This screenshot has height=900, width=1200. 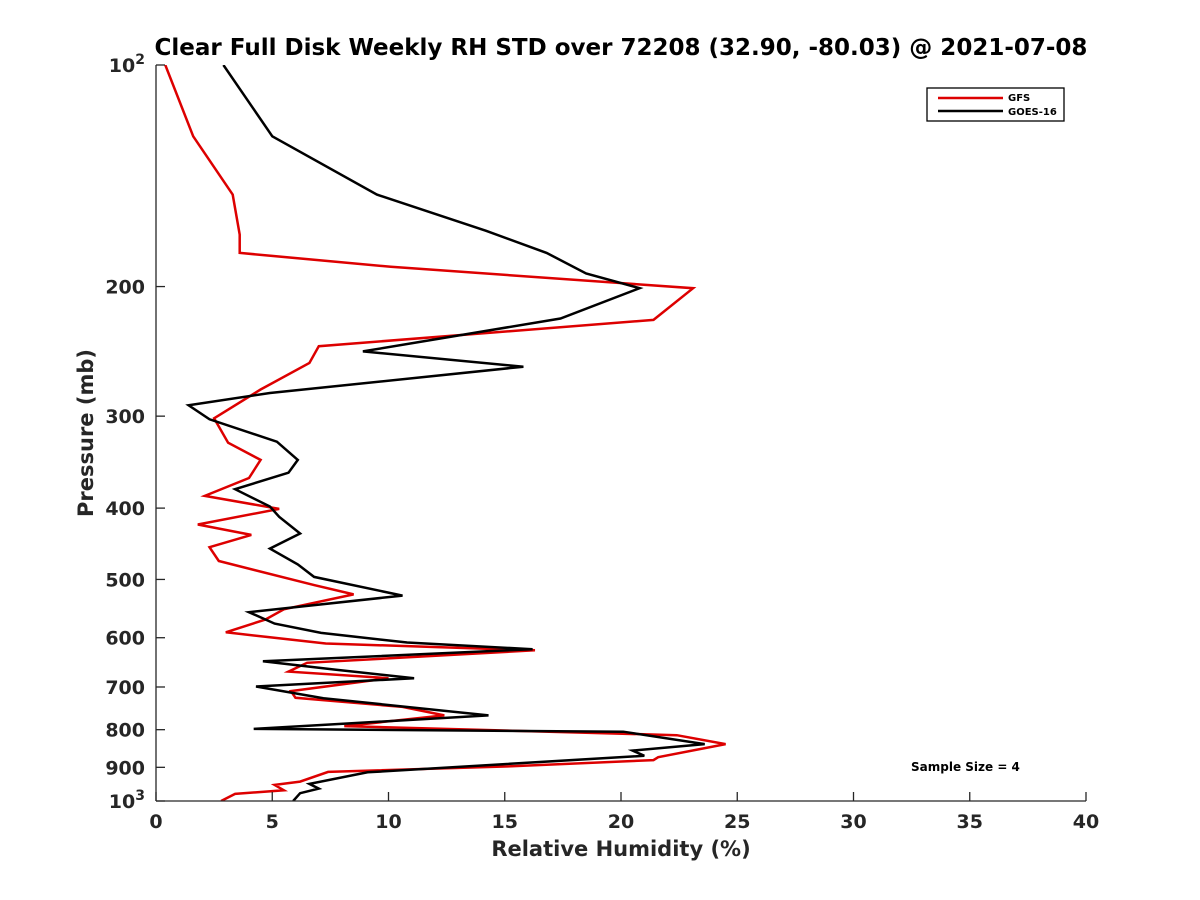 I want to click on x-axis-label: Relative Humidity (%), so click(x=620, y=849).